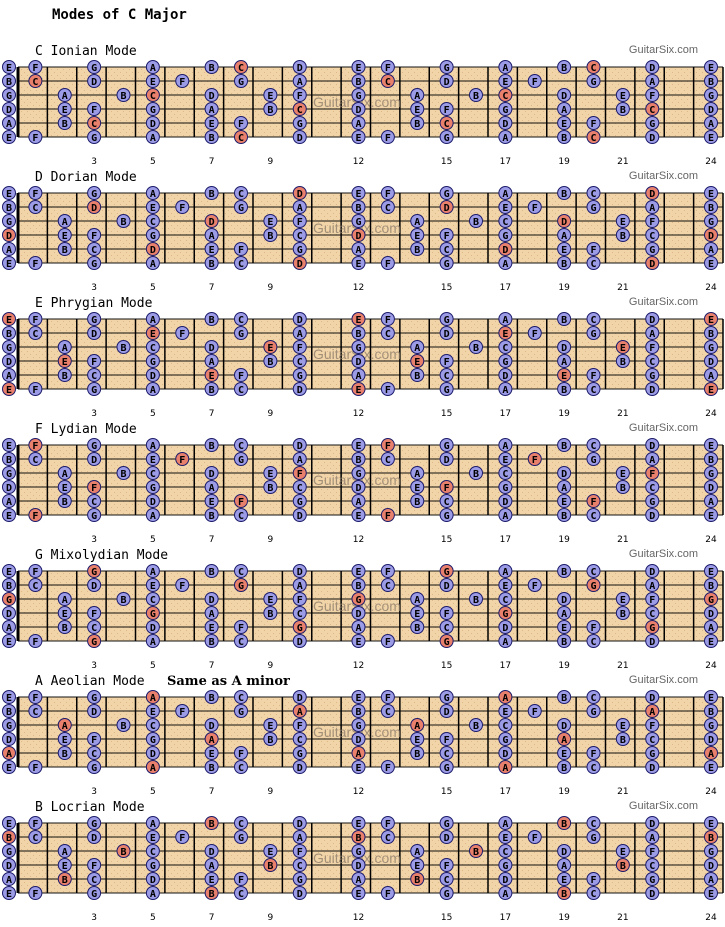 Image resolution: width=725 pixels, height=927 pixels. What do you see at coordinates (271, 918) in the screenshot?
I see `fret-number: 9` at bounding box center [271, 918].